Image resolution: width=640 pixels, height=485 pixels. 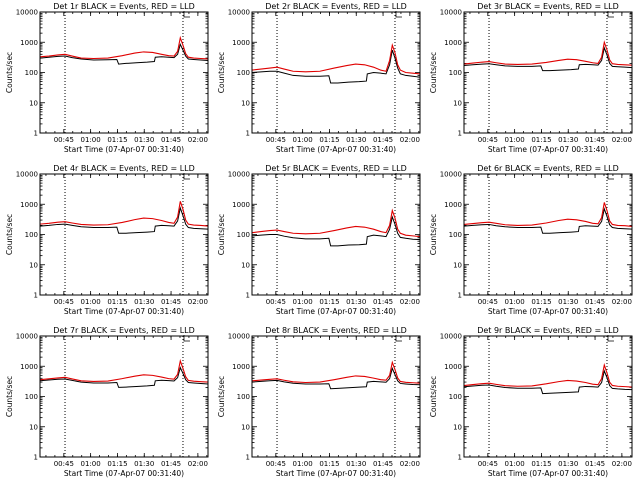 I want to click on panel-title: Det 2r BLACK = Events, RED = LLD, so click(x=336, y=6).